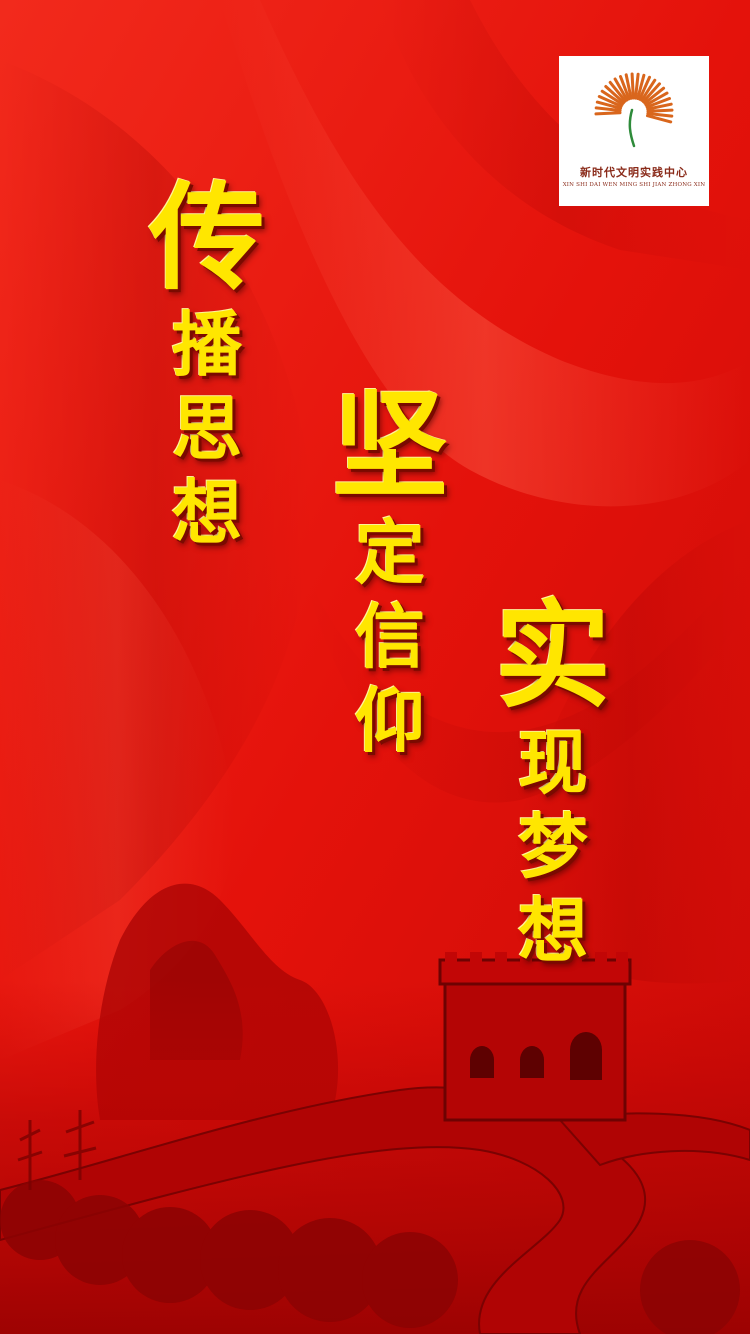 The width and height of the screenshot is (750, 1334). I want to click on slogan-char: 信, so click(390, 636).